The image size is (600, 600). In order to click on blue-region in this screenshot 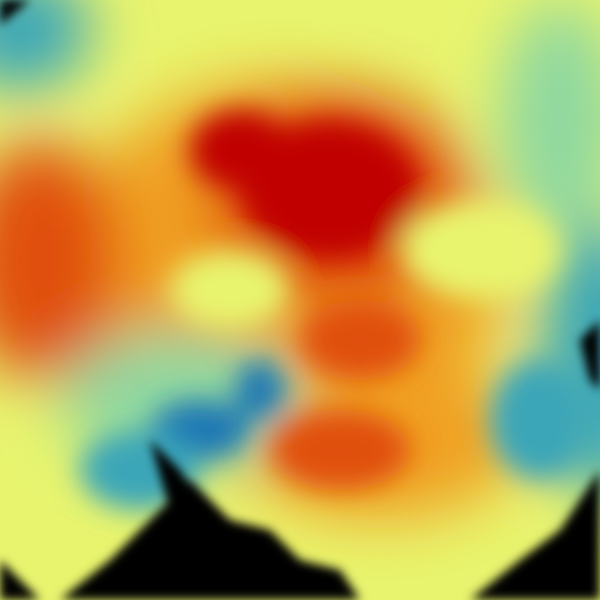, I will do `click(260, 390)`.